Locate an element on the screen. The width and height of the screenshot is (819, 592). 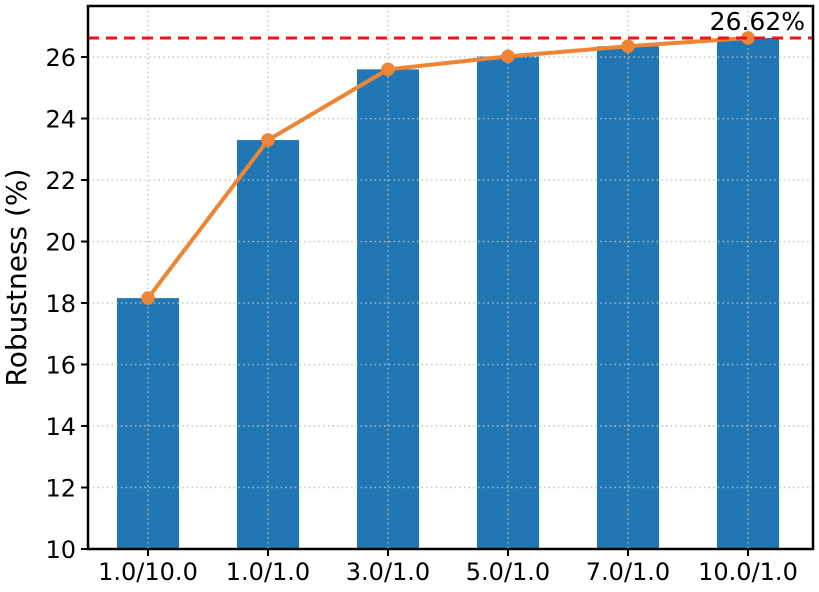
x-tick-label-1.0/10.0: 1.0/10.0 is located at coordinates (148, 572).